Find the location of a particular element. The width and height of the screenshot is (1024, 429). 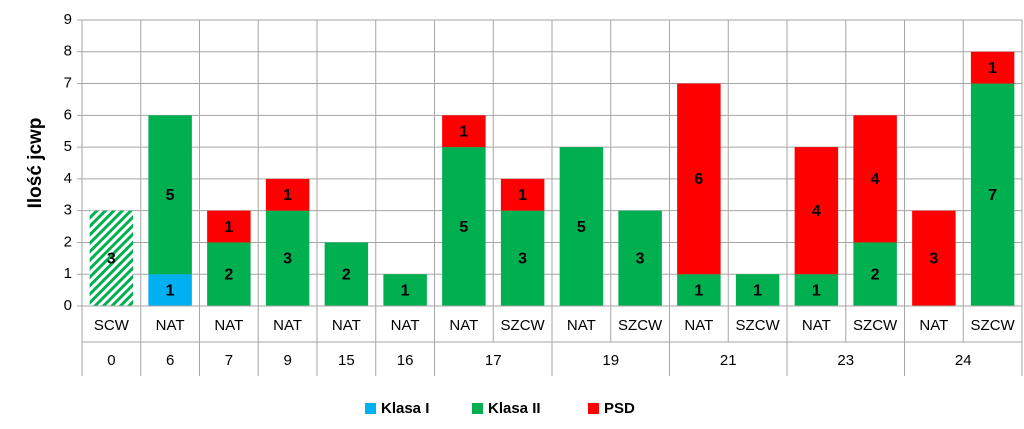

y-tick-label: 8 is located at coordinates (68, 51).